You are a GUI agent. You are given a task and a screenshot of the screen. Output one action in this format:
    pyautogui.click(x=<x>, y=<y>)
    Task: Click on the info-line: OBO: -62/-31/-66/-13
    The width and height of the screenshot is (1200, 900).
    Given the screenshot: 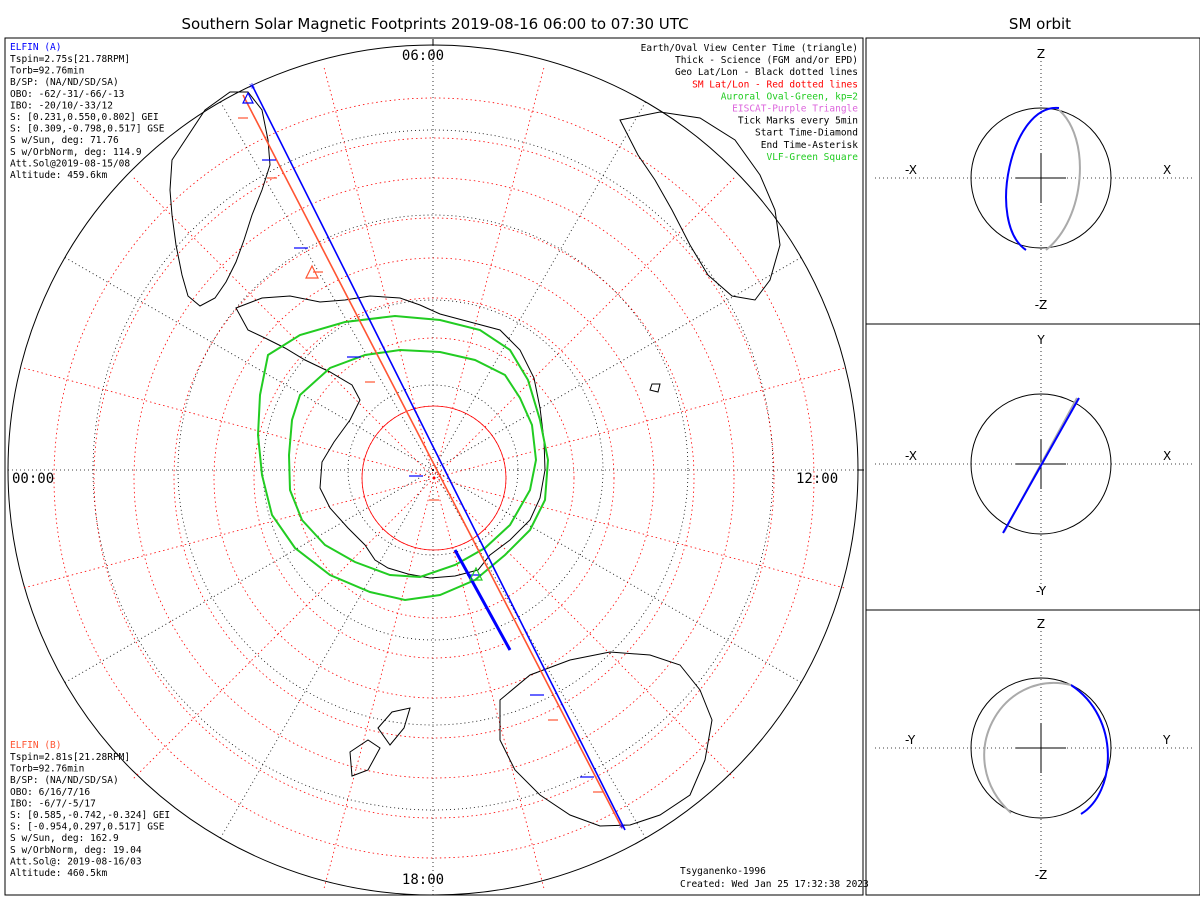 What is the action you would take?
    pyautogui.click(x=67, y=94)
    